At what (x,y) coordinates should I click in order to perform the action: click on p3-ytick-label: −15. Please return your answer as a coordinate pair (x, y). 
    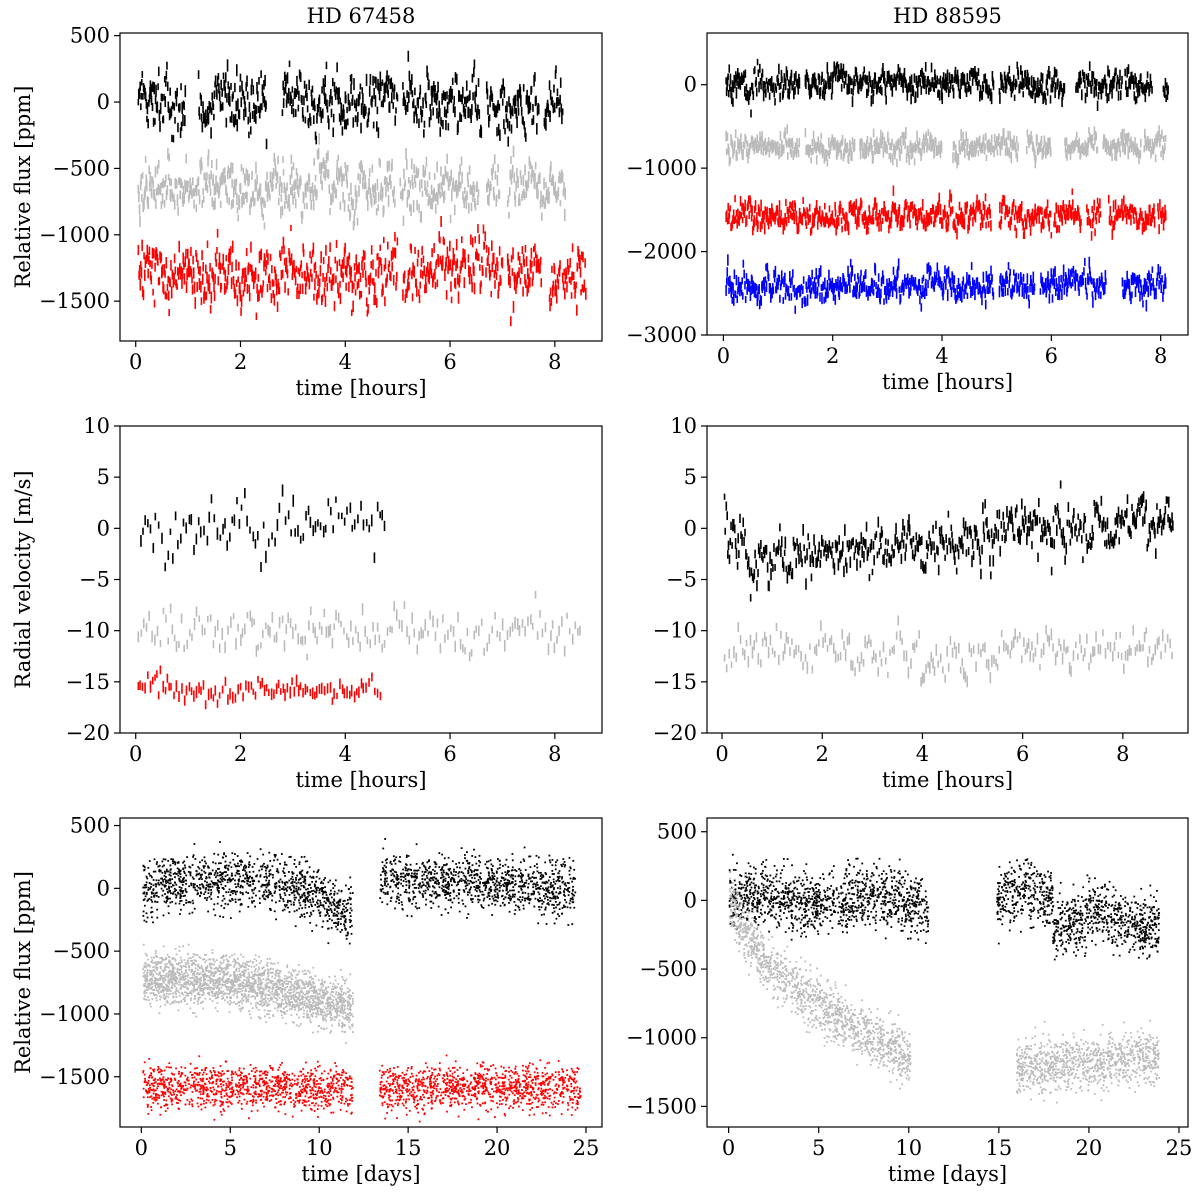
    Looking at the image, I should click on (88, 682).